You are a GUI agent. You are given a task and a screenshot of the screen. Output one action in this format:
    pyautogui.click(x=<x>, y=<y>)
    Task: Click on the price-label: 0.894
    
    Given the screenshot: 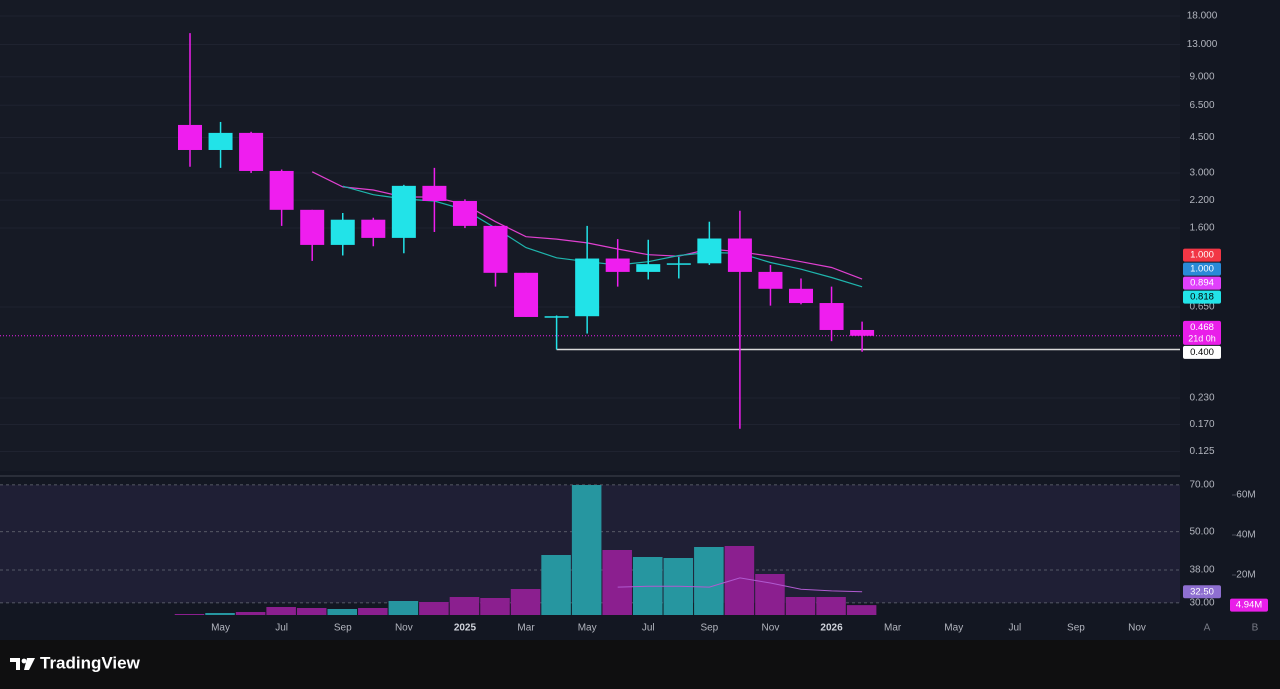 What is the action you would take?
    pyautogui.click(x=1202, y=283)
    